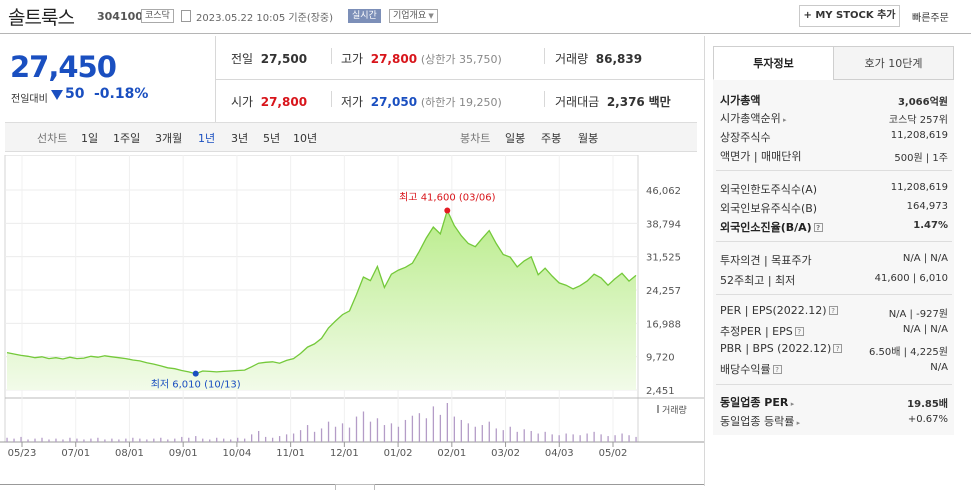 Image resolution: width=971 pixels, height=490 pixels. Describe the element at coordinates (351, 137) in the screenshot. I see `period-tab-bar` at that location.